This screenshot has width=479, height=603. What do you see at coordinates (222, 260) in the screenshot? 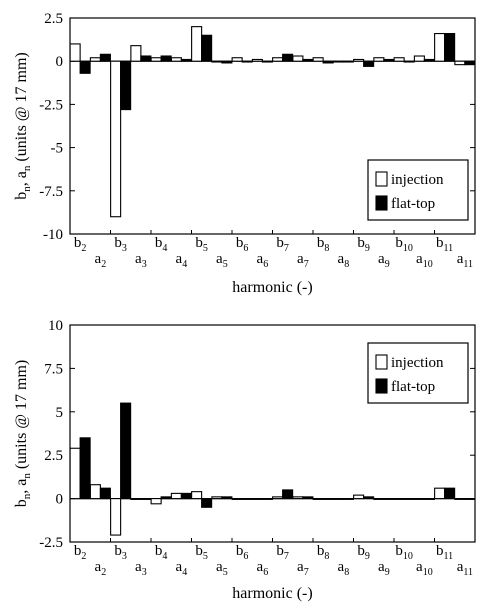
I see `x-tick-label-a5: a5` at bounding box center [222, 260].